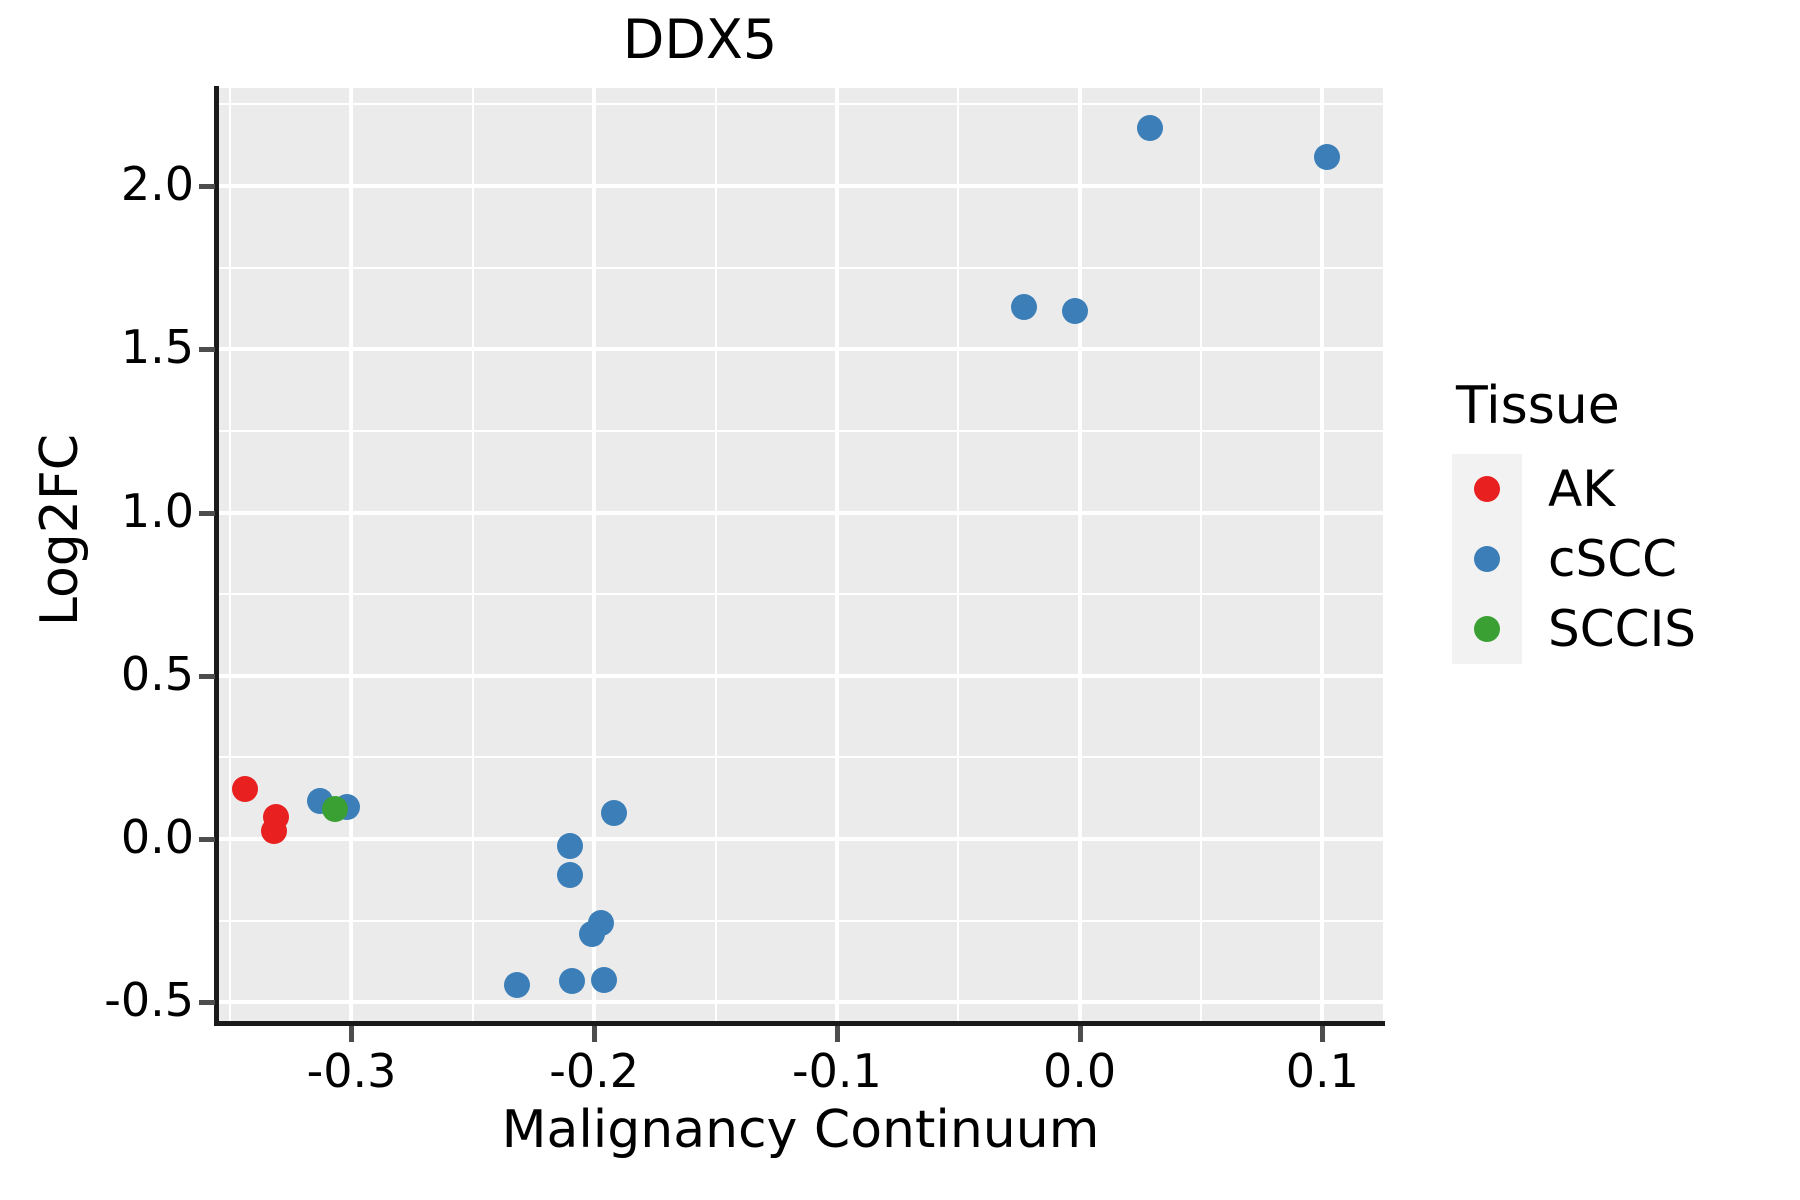 This screenshot has width=1800, height=1200. Describe the element at coordinates (1613, 559) in the screenshot. I see `legend-item-label: cSCC` at that location.